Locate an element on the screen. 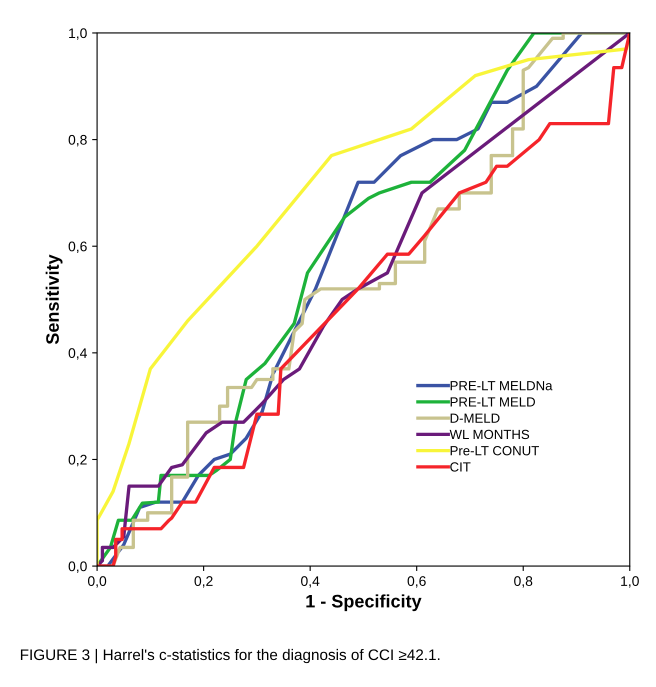  y-tick-label: 0,0 is located at coordinates (77, 567).